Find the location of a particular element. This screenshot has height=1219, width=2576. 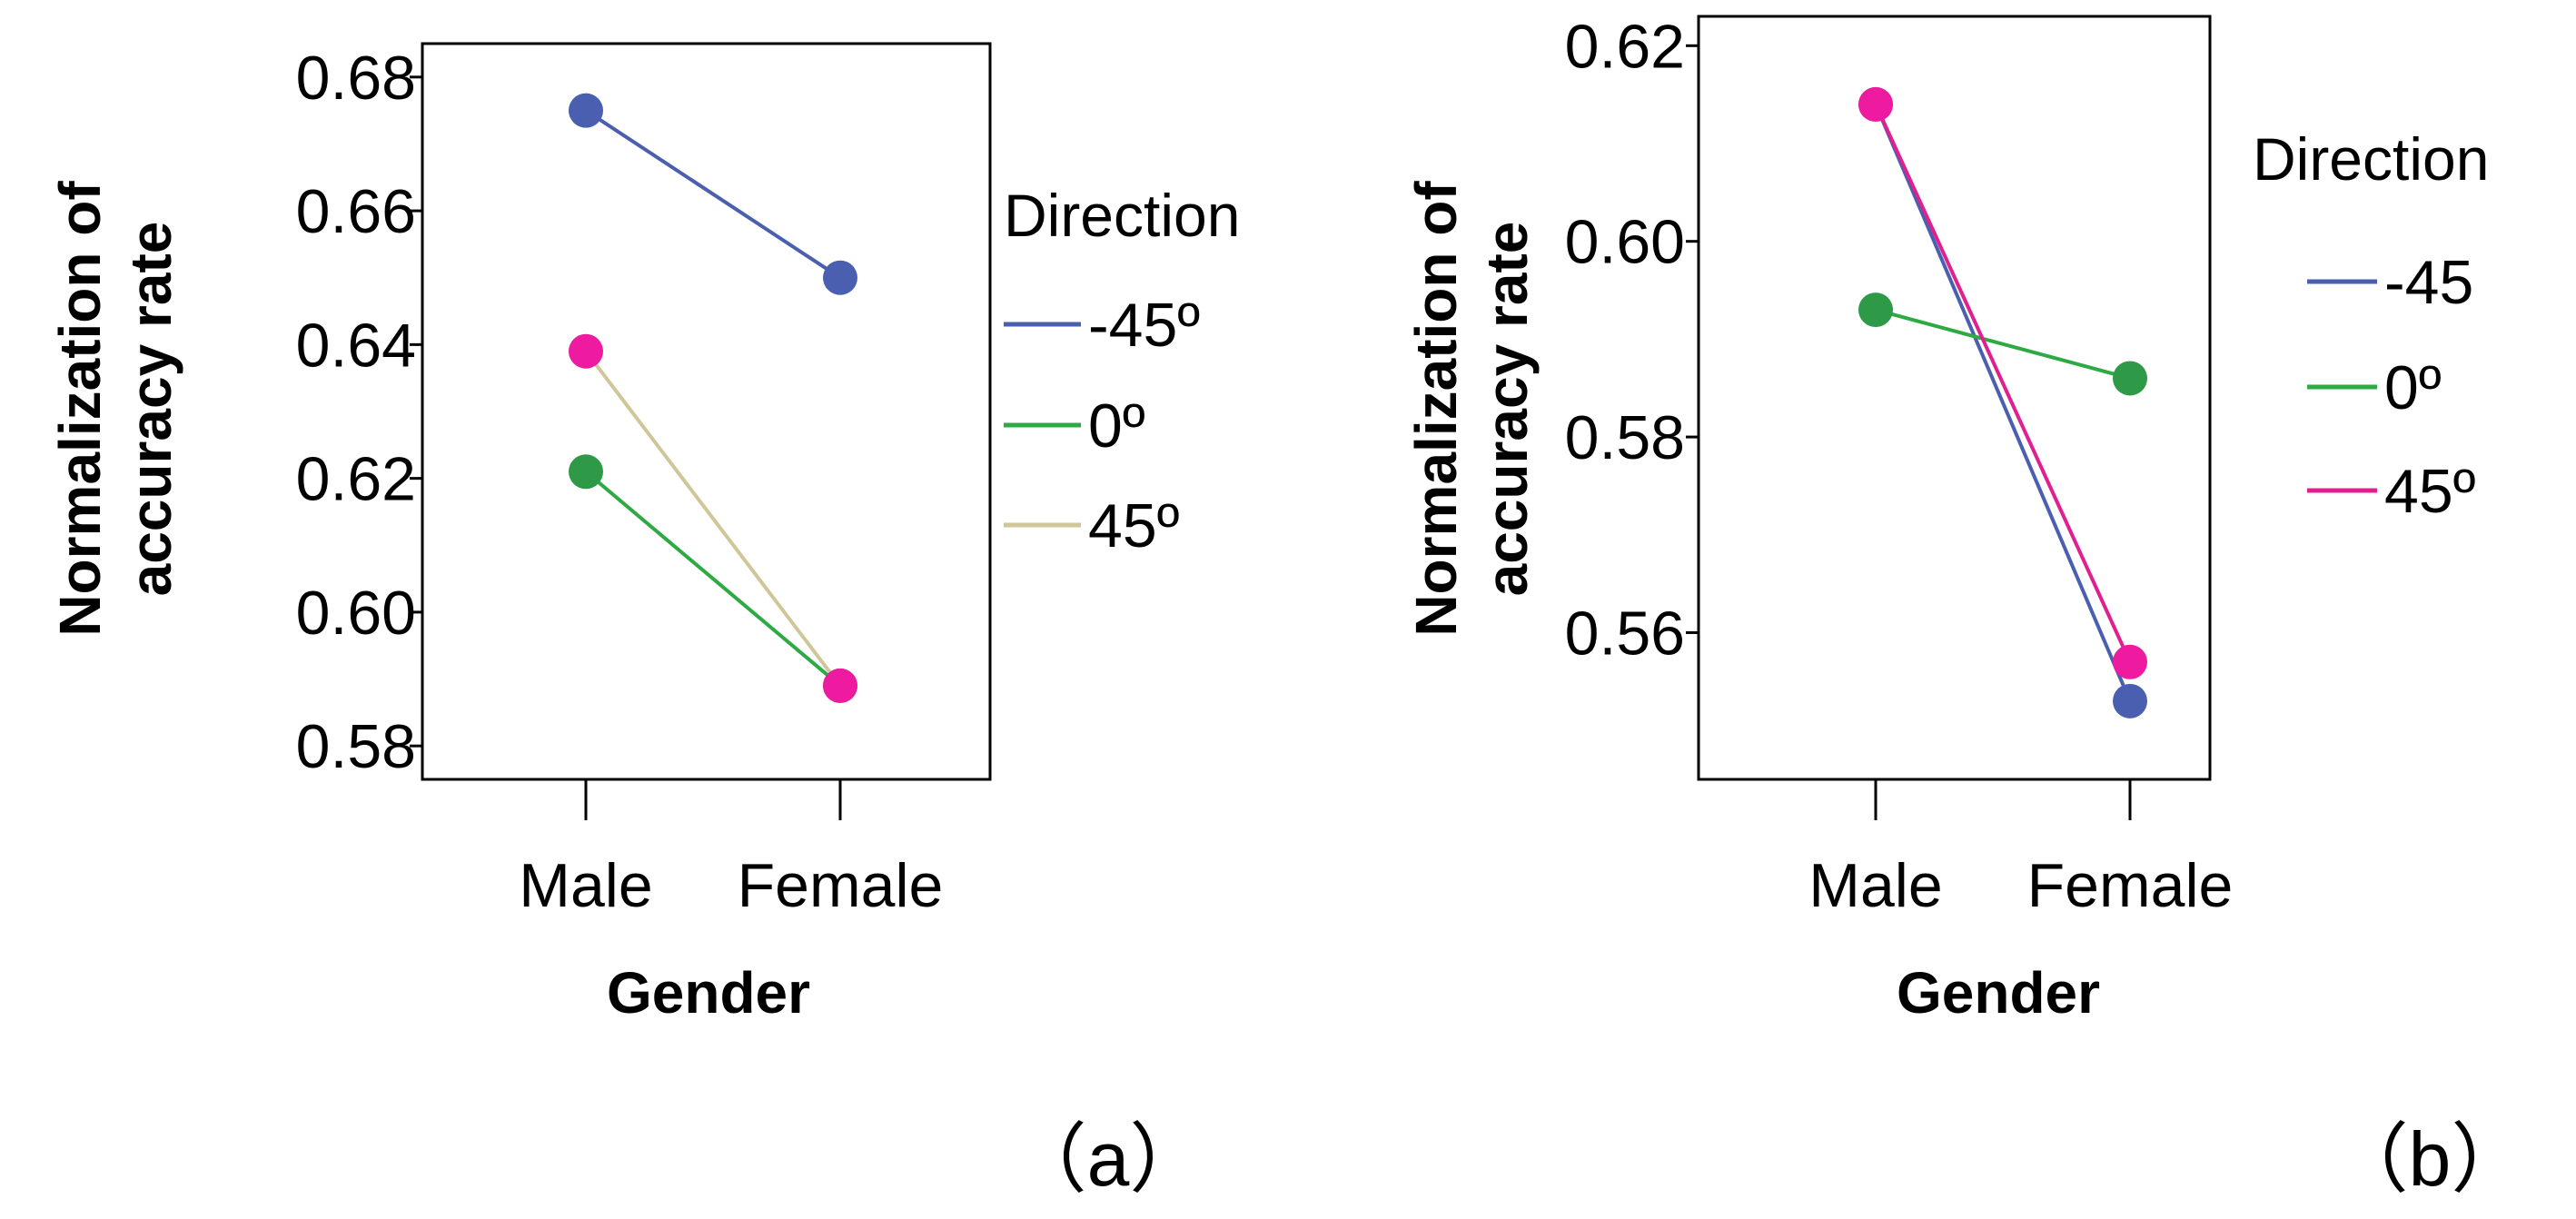

y-tick-label: 0.68 is located at coordinates (356, 78).